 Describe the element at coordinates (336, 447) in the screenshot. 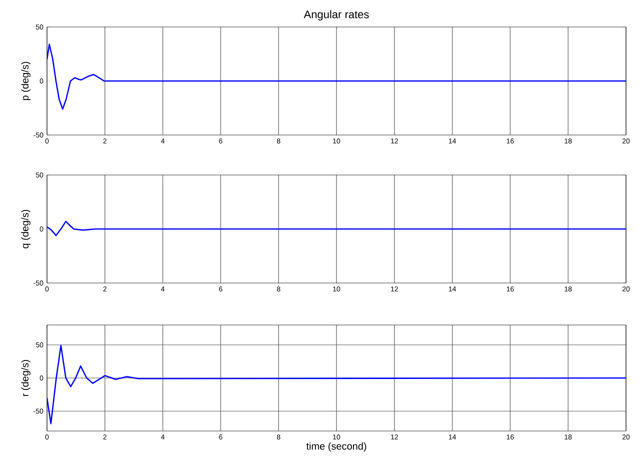

I see `x-axis-title: time (second)` at that location.